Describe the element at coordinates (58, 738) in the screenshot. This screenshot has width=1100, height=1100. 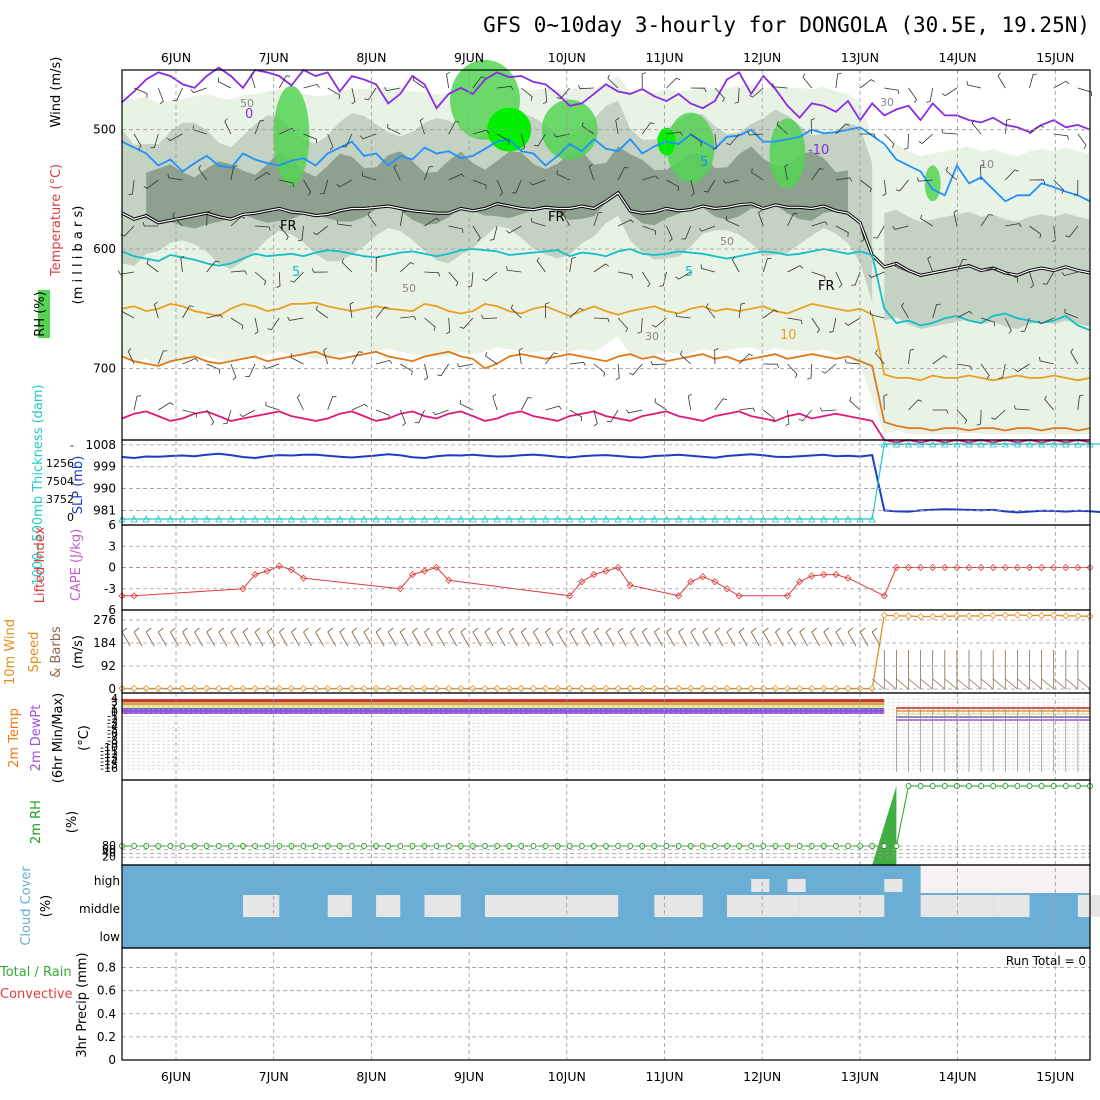
I see `minmax-title: (6hr Min/Max)` at that location.